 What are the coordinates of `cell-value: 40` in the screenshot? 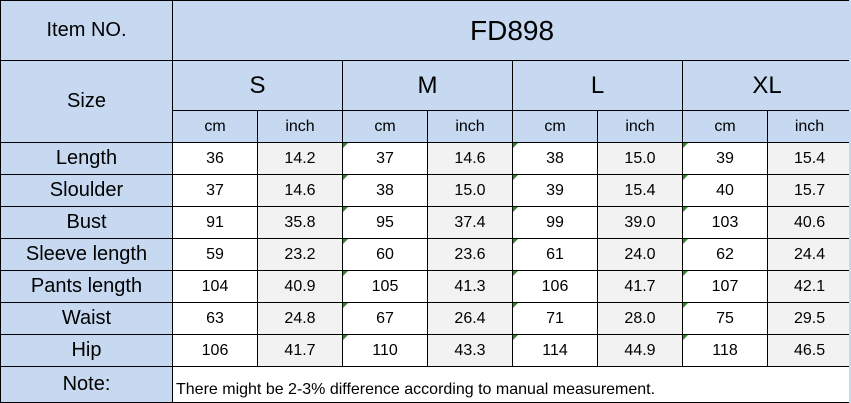 It's located at (725, 190).